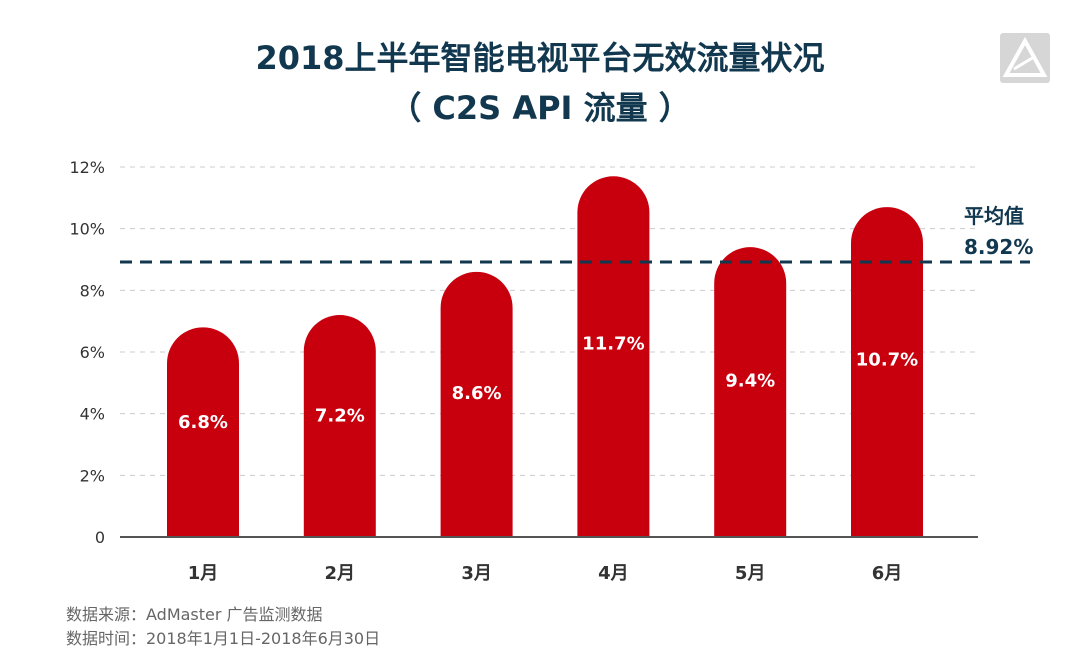 This screenshot has height=666, width=1080. Describe the element at coordinates (576, 234) in the screenshot. I see `average-line-group: 平均值 8.92%` at that location.